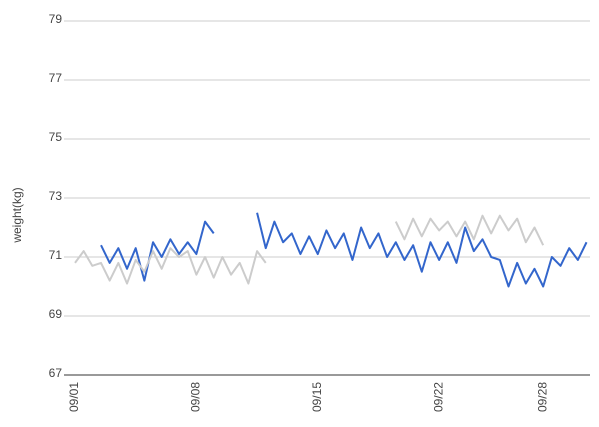 The width and height of the screenshot is (599, 427). What do you see at coordinates (56, 196) in the screenshot?
I see `y-tick-label: 73` at bounding box center [56, 196].